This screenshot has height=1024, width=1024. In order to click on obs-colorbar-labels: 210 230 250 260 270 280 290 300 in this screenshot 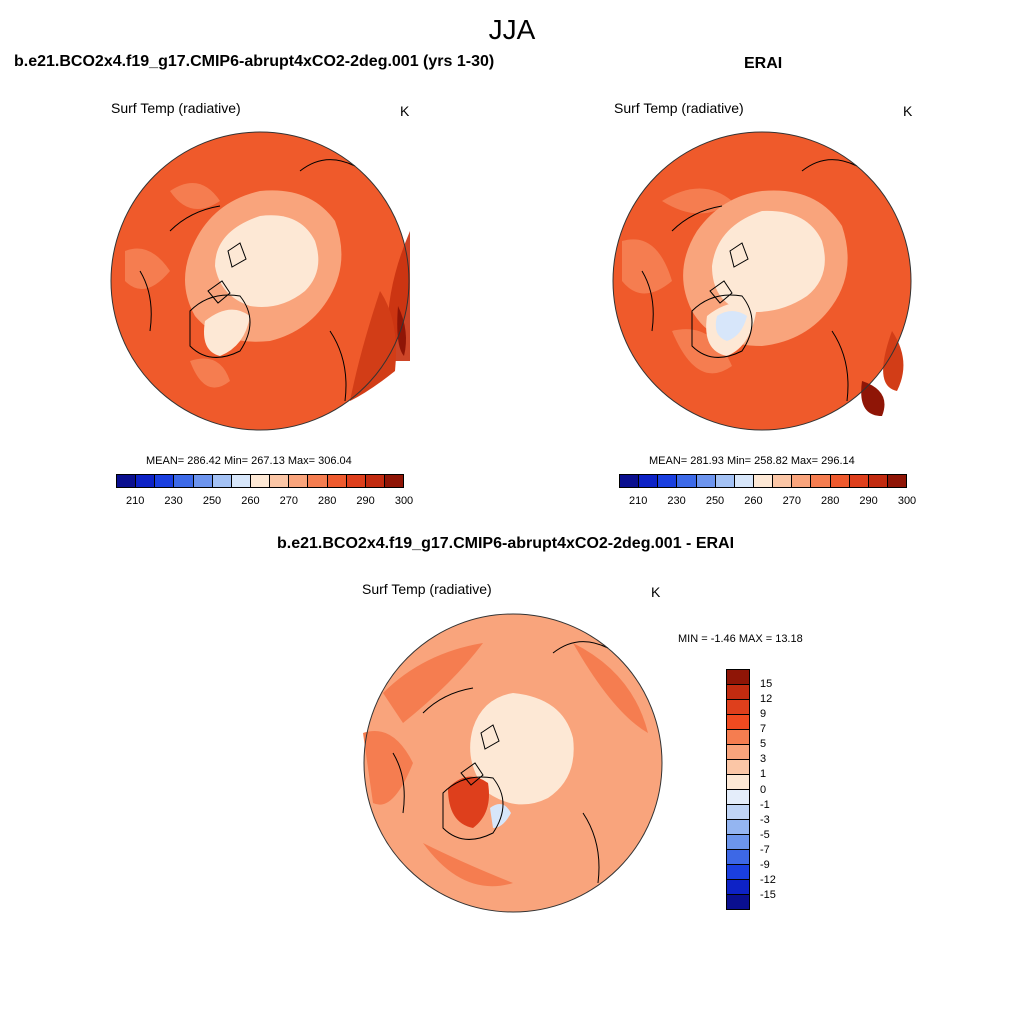, I will do `click(767, 502)`.